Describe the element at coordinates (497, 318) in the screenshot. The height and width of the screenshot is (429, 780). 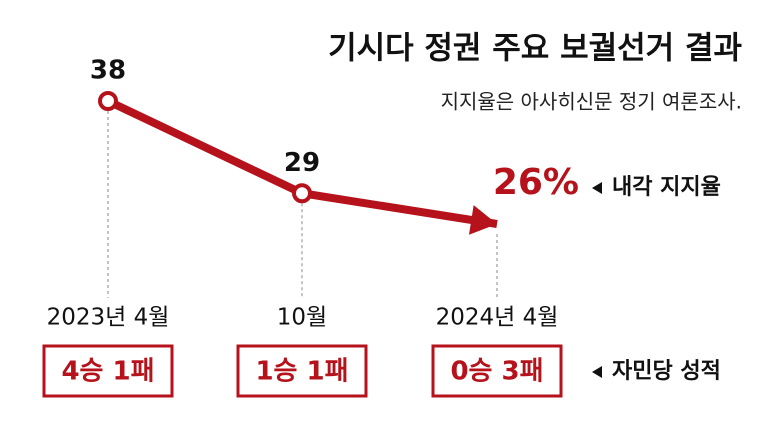
I see `x-tick-label: 2024년 4월` at that location.